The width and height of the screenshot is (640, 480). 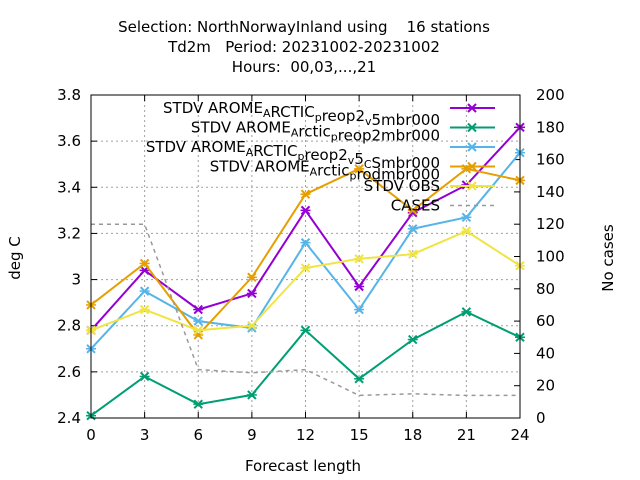 I want to click on title-line-2: Td2m Period: 20231002-20231002, so click(x=303, y=47).